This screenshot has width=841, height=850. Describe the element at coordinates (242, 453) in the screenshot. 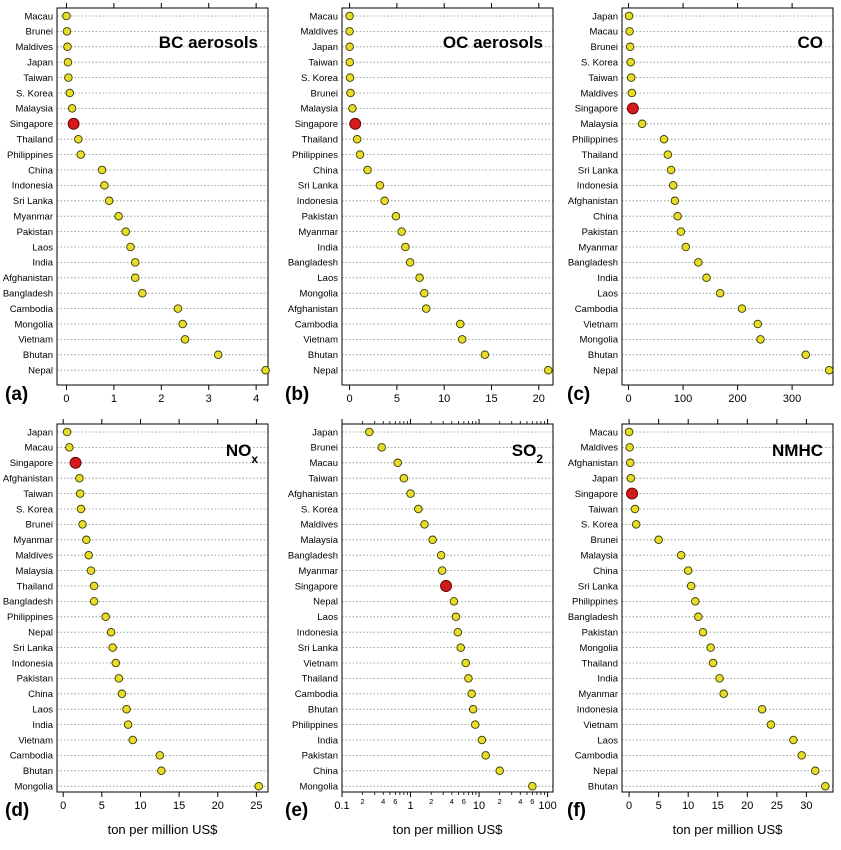

I see `panel-title: NOx` at that location.